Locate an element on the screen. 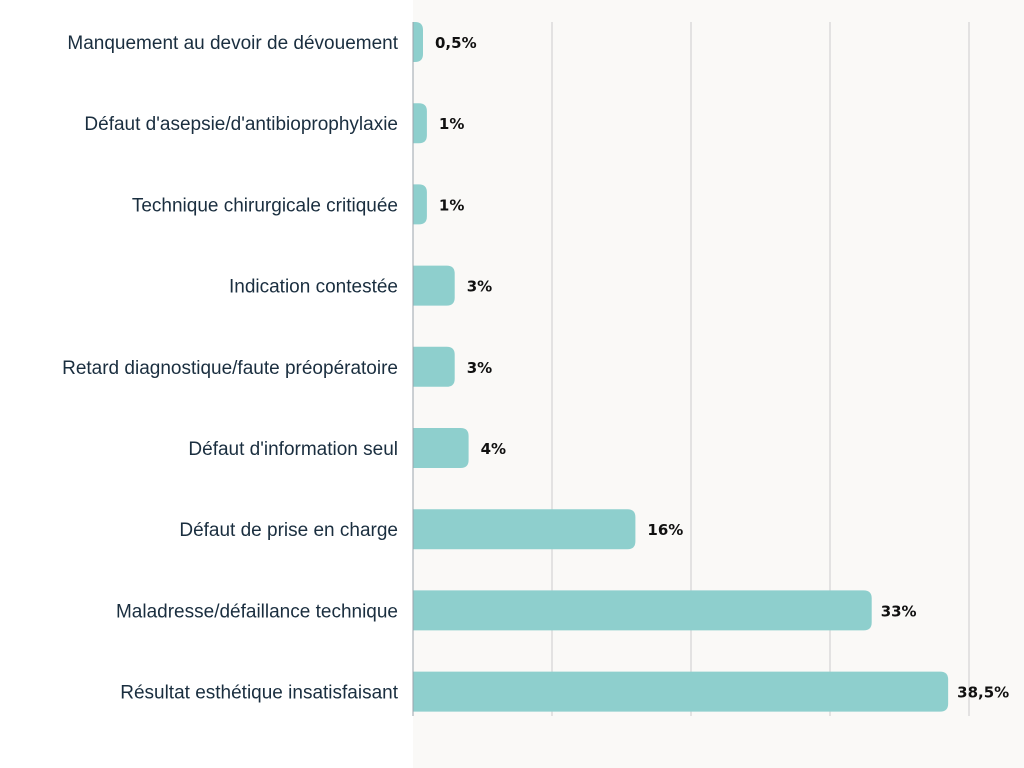  value-label-5: 4% is located at coordinates (493, 449).